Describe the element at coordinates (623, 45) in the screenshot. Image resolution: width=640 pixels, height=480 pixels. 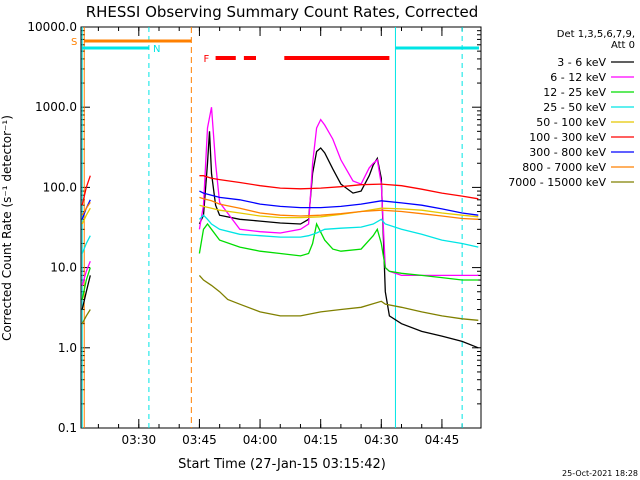
I see `legend-header: Att 0` at that location.